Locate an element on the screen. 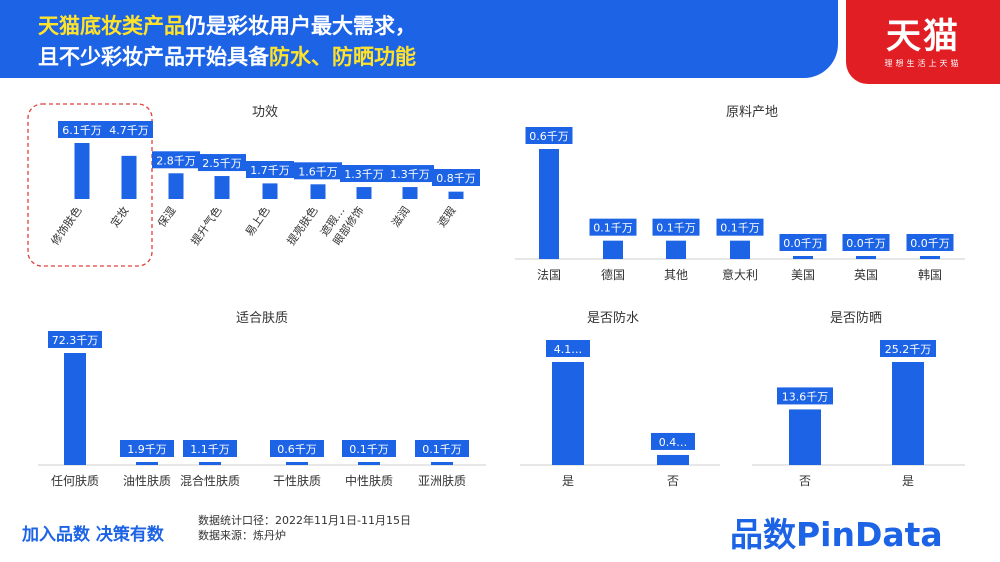 The height and width of the screenshot is (562, 1000). data-label-efficacy-6: 1.3千万 is located at coordinates (364, 174).